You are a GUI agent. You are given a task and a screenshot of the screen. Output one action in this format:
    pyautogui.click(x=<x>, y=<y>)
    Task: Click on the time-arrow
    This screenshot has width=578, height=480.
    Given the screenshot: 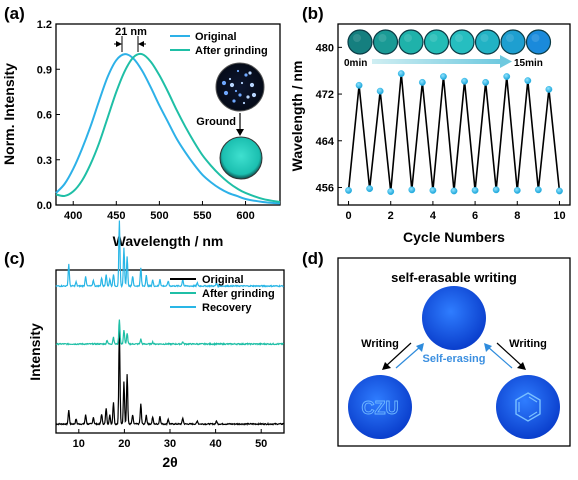 What is the action you would take?
    pyautogui.click(x=442, y=61)
    